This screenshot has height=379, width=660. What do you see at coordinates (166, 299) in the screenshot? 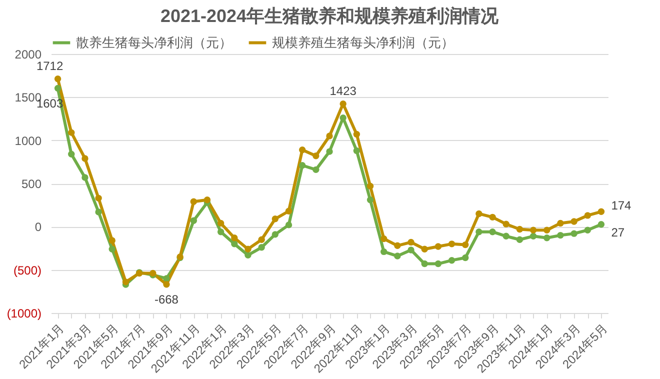
I see `data-label: -668` at bounding box center [166, 299].